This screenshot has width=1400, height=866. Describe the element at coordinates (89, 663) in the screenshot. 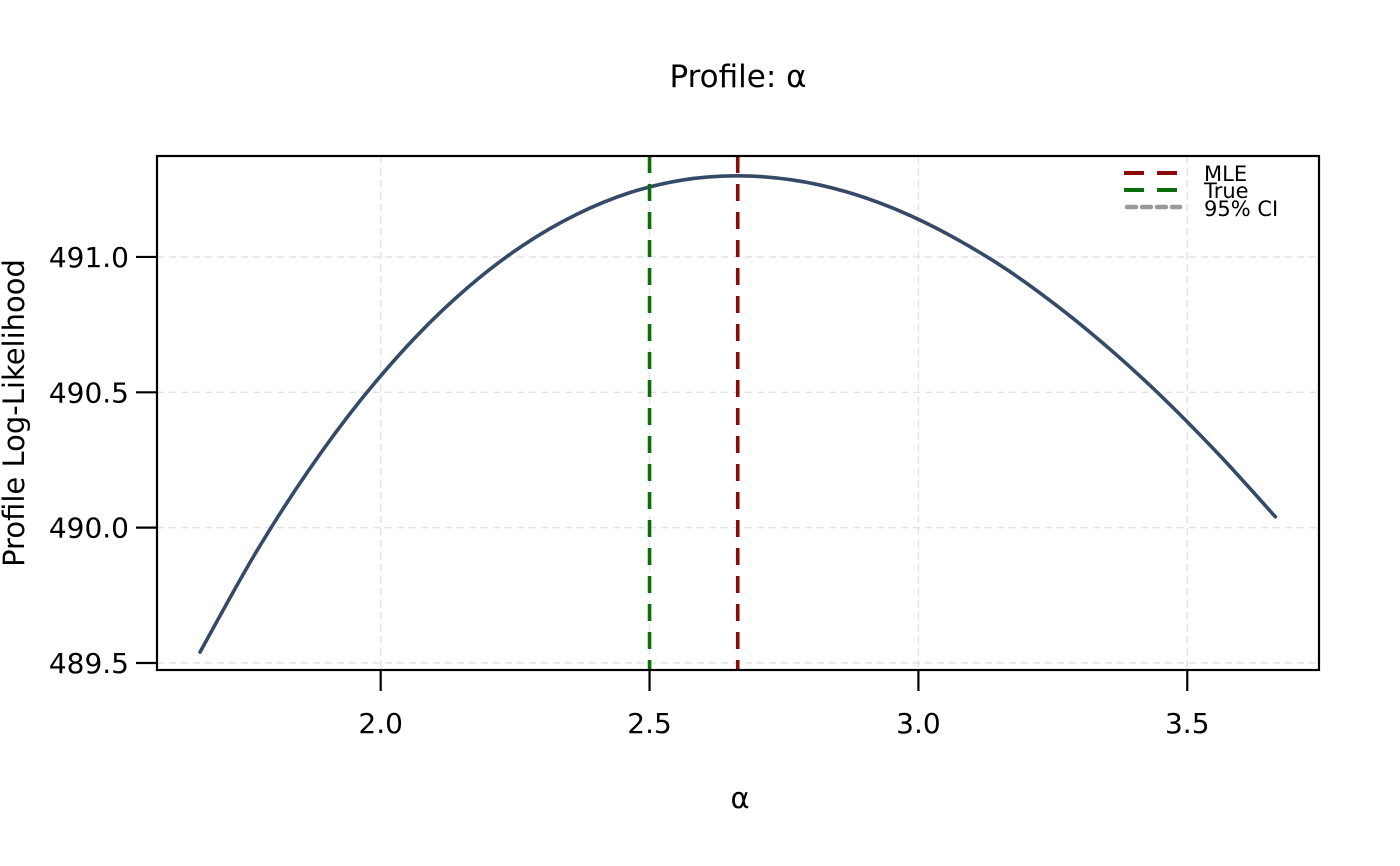

I see `y-tick-label: 489.5` at that location.